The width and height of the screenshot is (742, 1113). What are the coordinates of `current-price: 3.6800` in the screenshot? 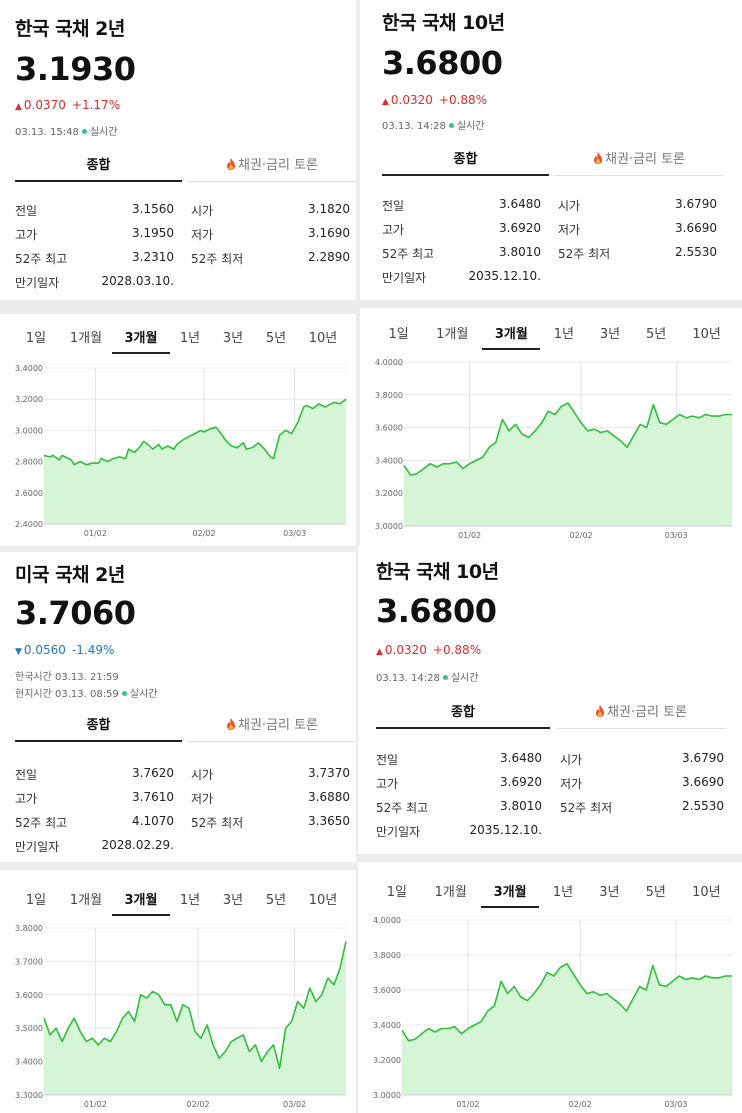 It's located at (442, 63).